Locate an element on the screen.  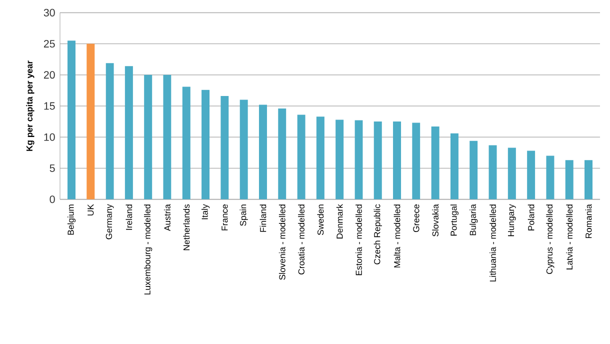
x-tick-label: Poland is located at coordinates (531, 217).